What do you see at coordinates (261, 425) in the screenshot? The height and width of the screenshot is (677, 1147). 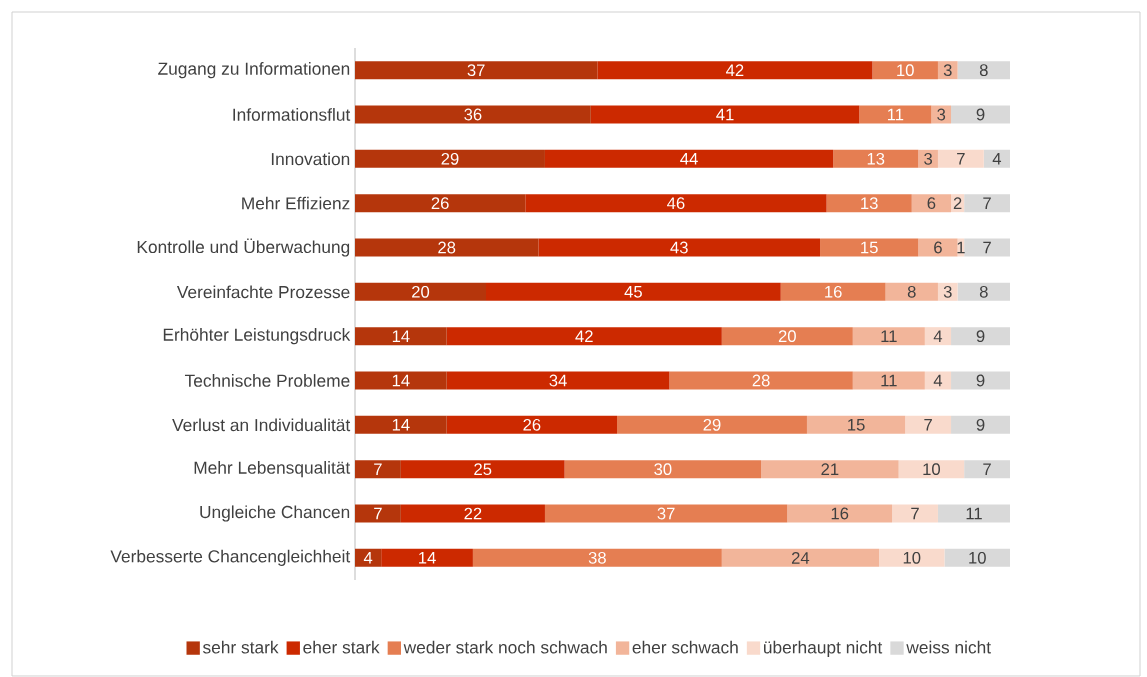 I see `y-tick-label: Verlust an Individualität` at bounding box center [261, 425].